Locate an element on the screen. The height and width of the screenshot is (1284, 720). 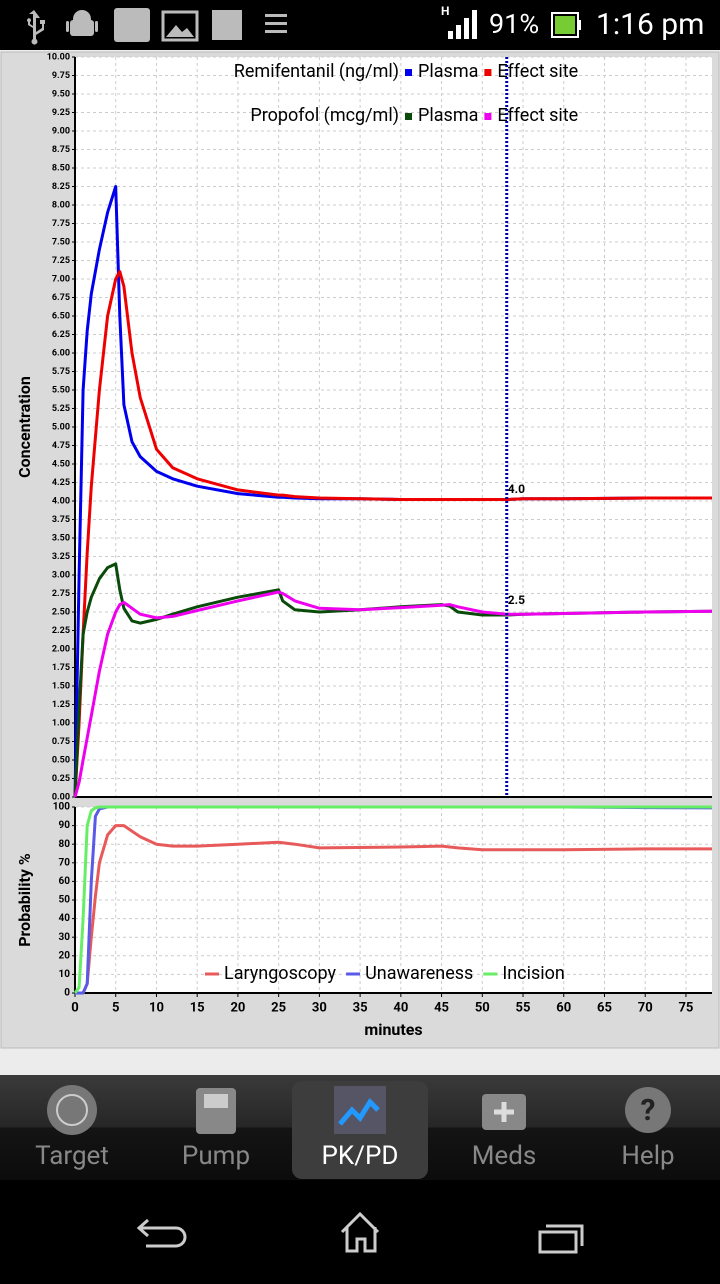
y-tick-label: 0.25 is located at coordinates (61, 779).